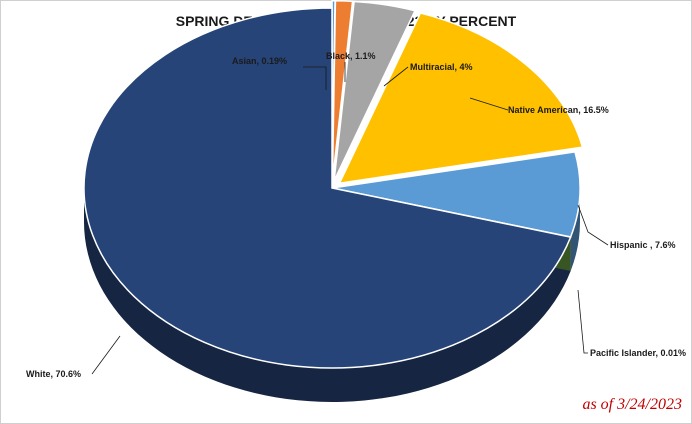 The width and height of the screenshot is (692, 424). I want to click on leader-line-hispanic, so click(593, 225).